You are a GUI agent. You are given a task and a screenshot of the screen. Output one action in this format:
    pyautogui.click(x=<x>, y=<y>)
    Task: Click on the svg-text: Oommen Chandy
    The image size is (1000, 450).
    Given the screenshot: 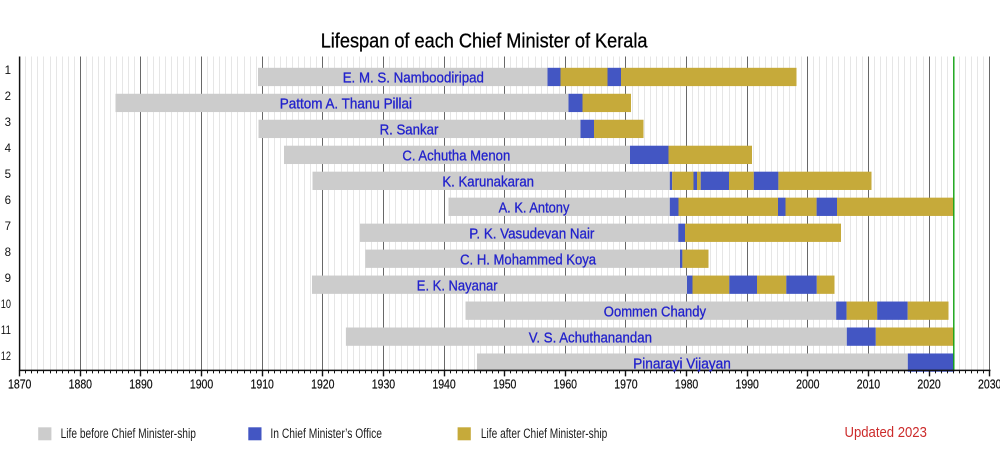 What is the action you would take?
    pyautogui.click(x=655, y=312)
    